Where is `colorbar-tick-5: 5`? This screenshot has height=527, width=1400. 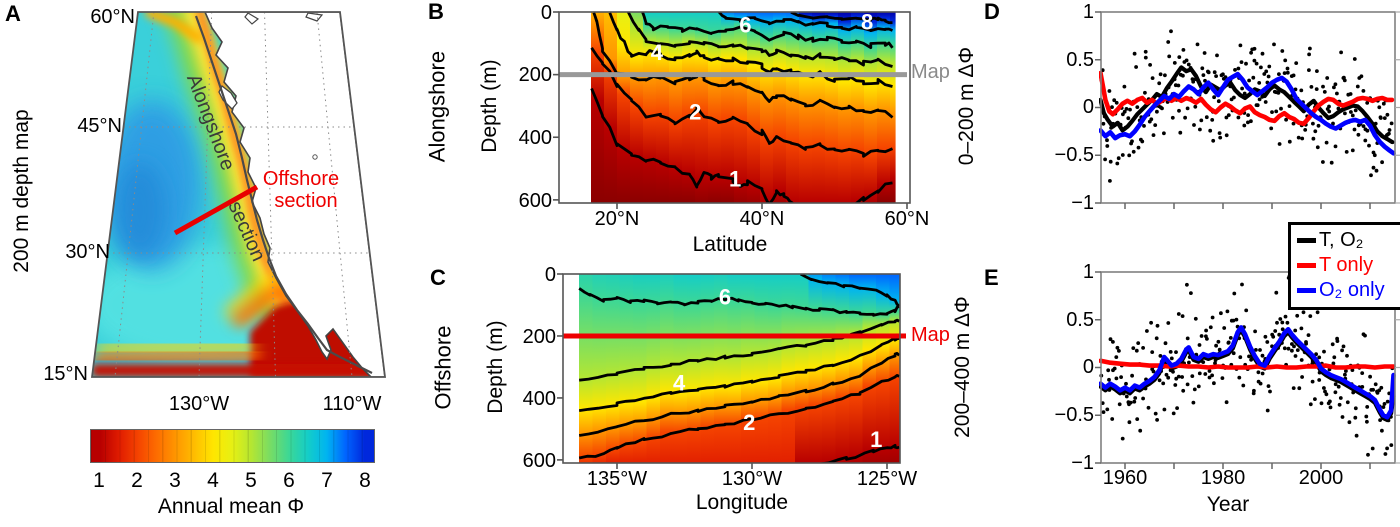
colorbar-tick-5: 5 is located at coordinates (251, 480).